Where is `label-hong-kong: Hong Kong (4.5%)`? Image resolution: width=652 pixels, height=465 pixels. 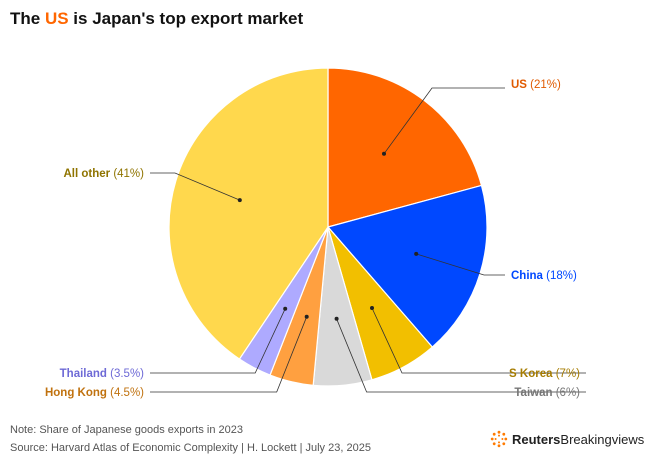 label-hong-kong: Hong Kong (4.5%) is located at coordinates (94, 393).